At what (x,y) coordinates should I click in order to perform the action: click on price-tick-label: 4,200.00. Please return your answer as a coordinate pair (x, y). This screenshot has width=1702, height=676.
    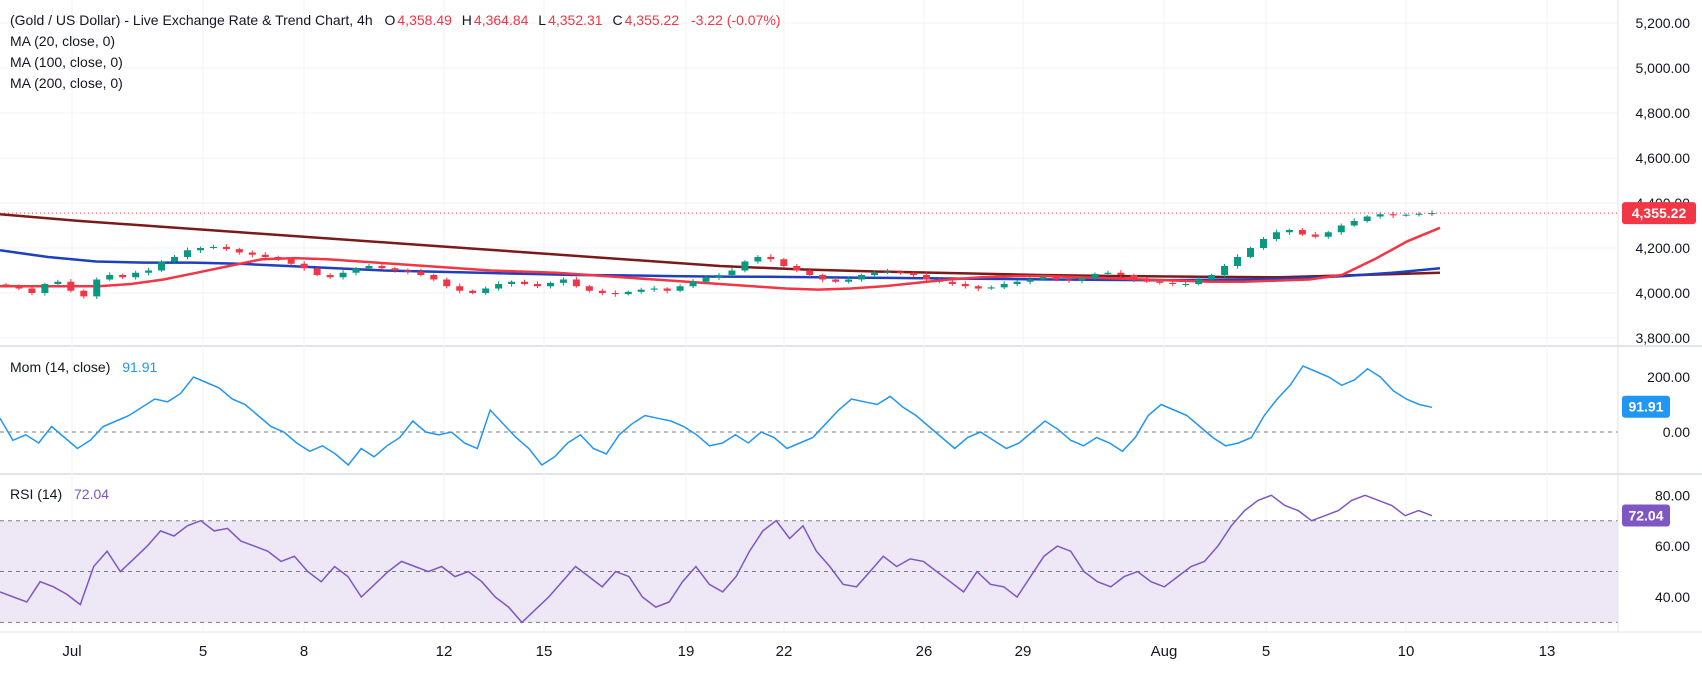
    Looking at the image, I should click on (1663, 248).